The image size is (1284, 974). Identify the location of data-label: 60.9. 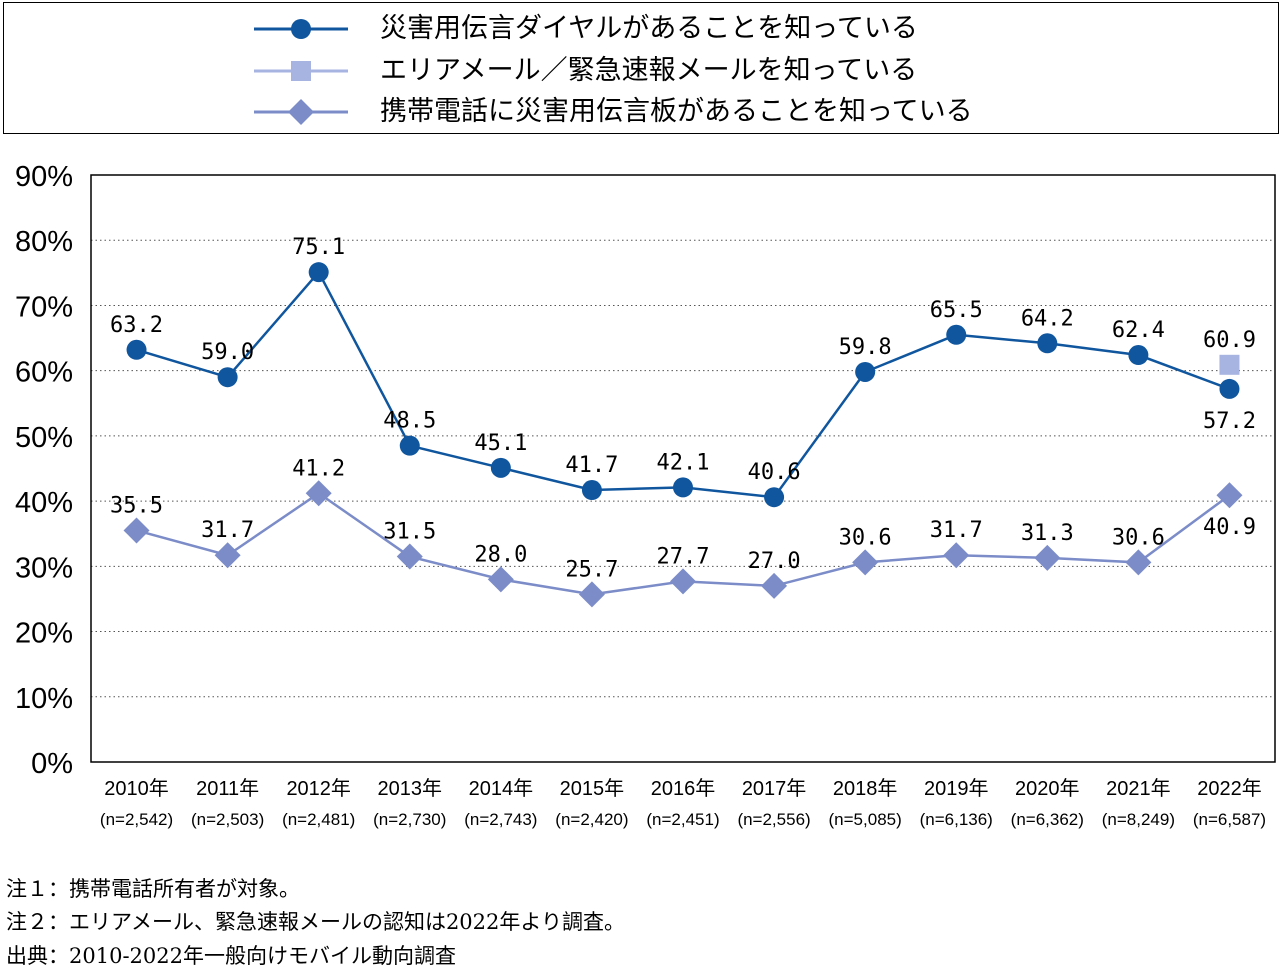
(1229, 340).